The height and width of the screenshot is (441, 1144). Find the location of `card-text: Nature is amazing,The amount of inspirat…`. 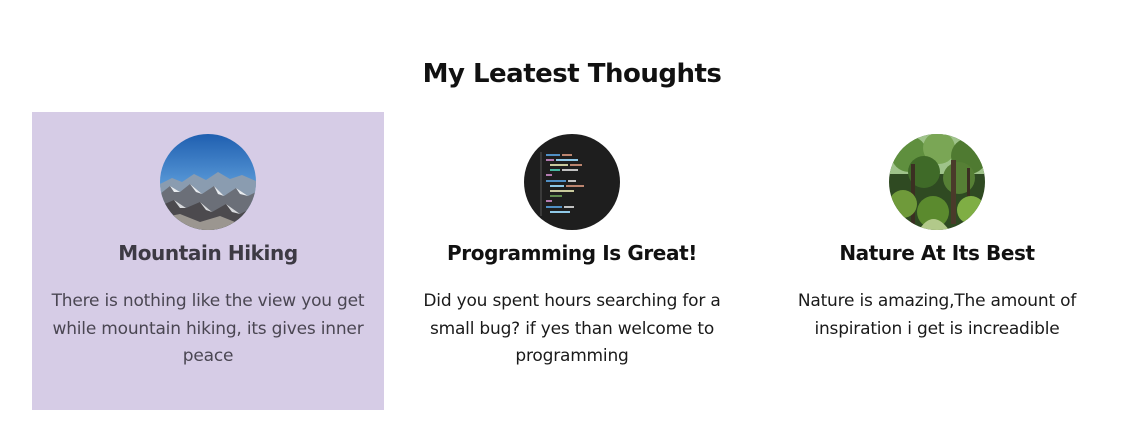

card-text: Nature is amazing,The amount of inspirat… is located at coordinates (937, 315).